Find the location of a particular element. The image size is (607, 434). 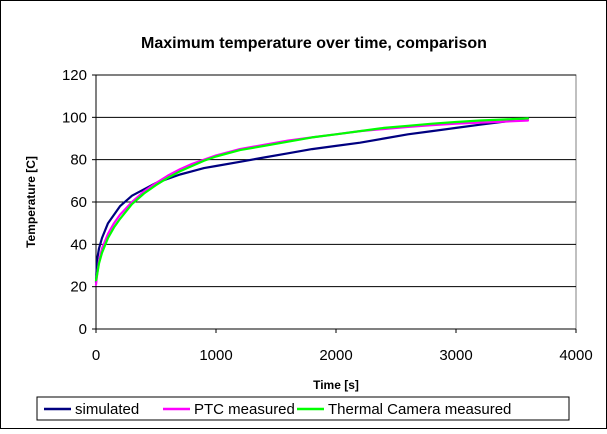

x-tick-label: 2000 is located at coordinates (335, 355).